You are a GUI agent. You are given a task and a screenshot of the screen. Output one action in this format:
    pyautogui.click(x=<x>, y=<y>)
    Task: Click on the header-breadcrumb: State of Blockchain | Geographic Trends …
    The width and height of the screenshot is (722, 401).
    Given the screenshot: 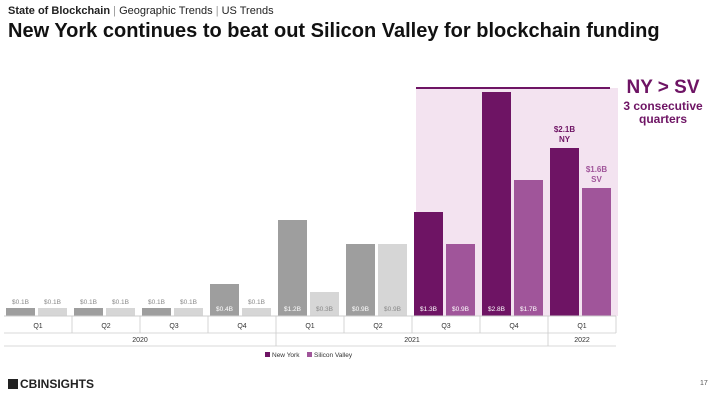 What is the action you would take?
    pyautogui.click(x=141, y=11)
    